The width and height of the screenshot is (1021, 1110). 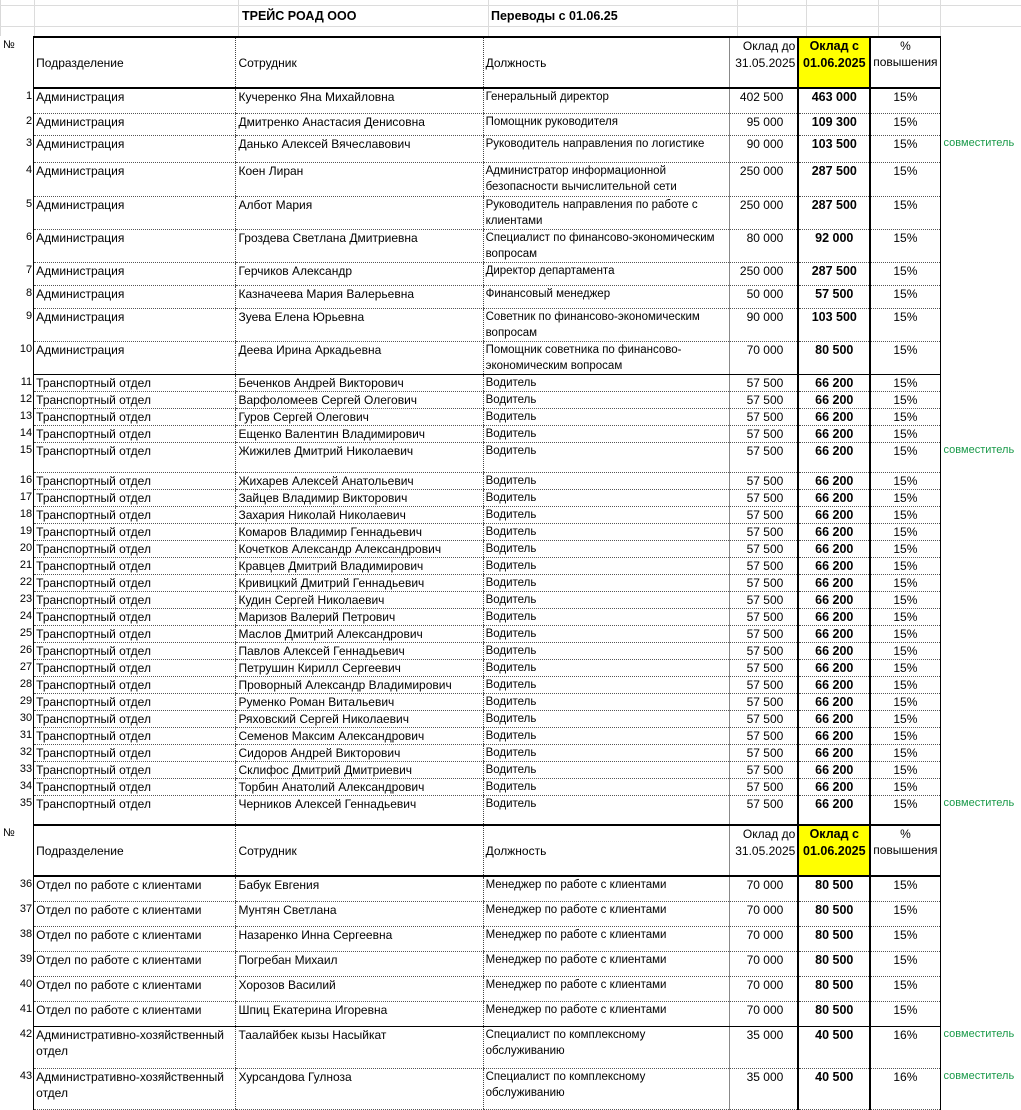 I want to click on old-salary-cell: 35 000, so click(x=763, y=1089).